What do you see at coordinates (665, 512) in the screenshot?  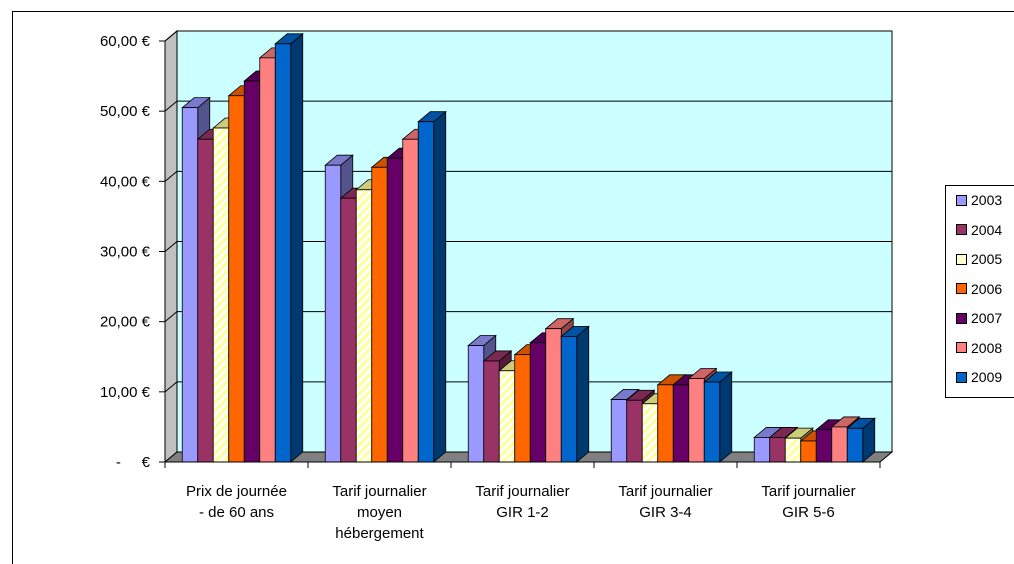 I see `x-tick-label-line: GIR 3-4` at bounding box center [665, 512].